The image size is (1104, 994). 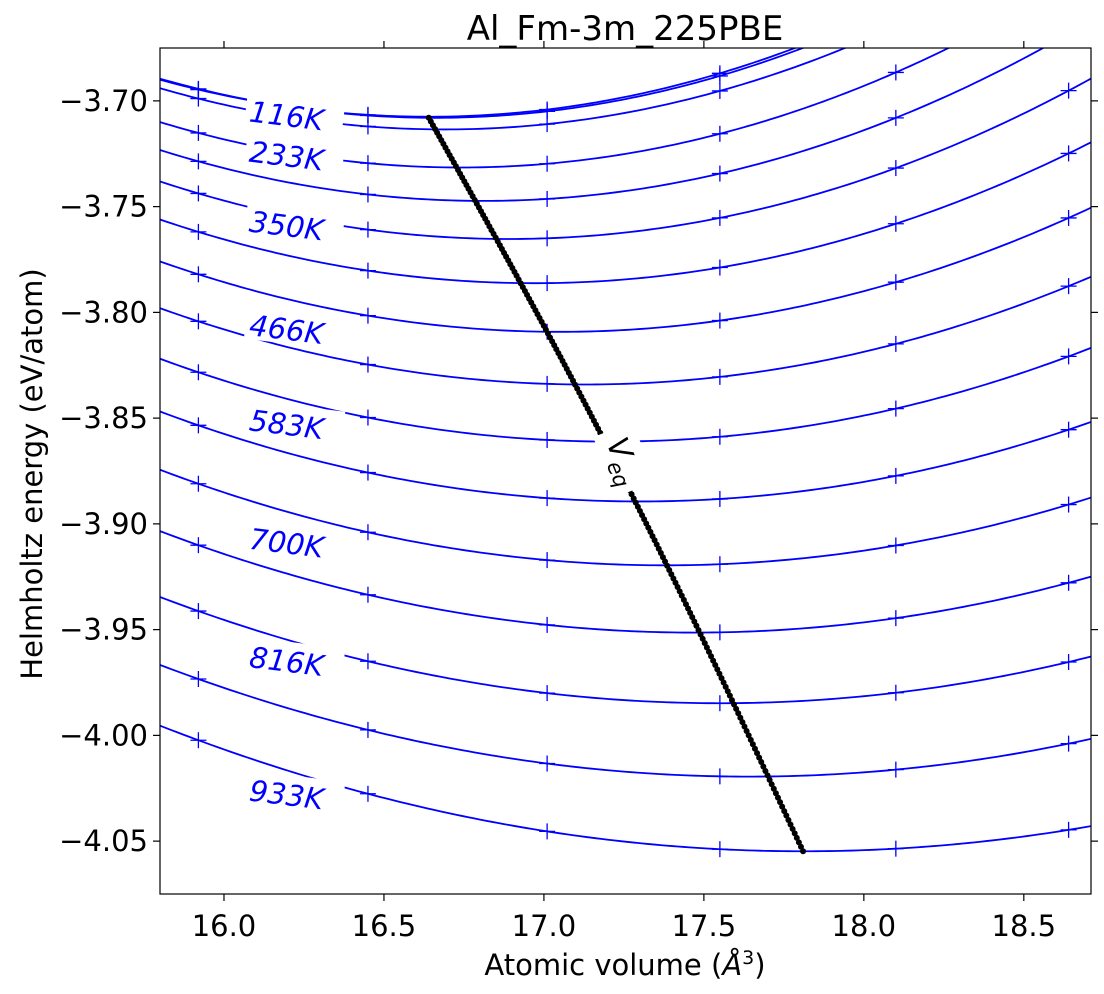 I want to click on y-tick: −4.00, so click(x=578, y=735).